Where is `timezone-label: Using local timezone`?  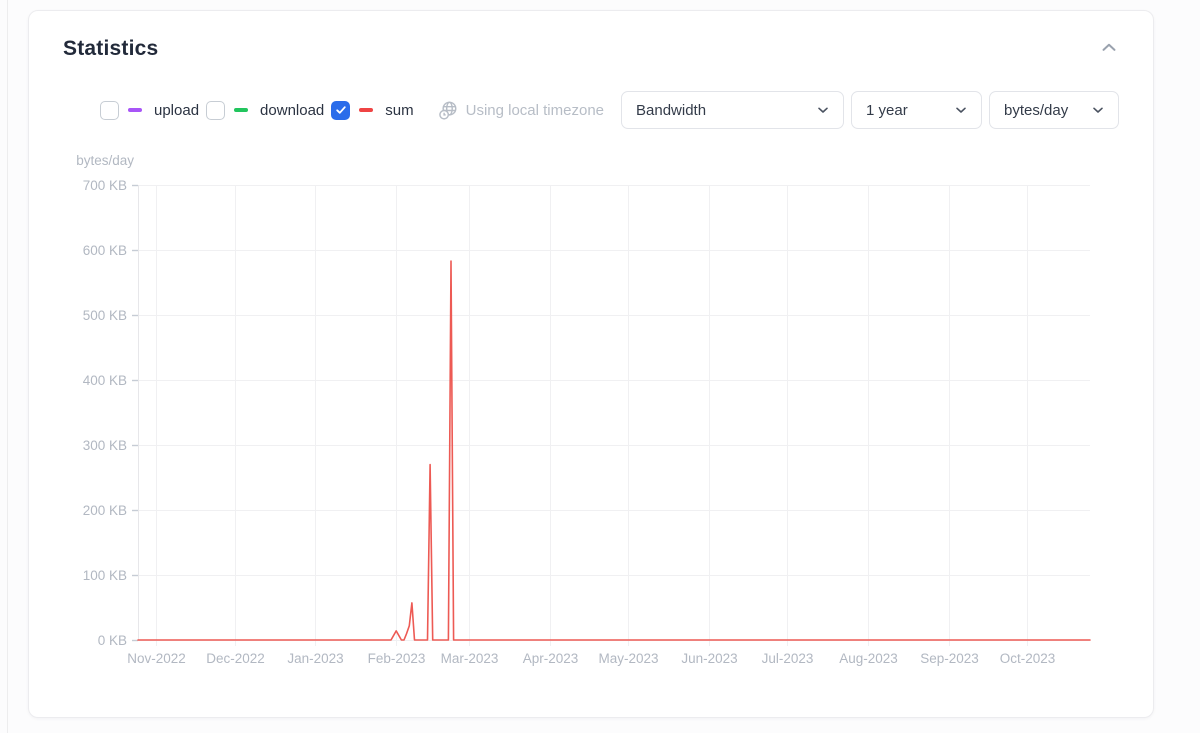 timezone-label: Using local timezone is located at coordinates (535, 110).